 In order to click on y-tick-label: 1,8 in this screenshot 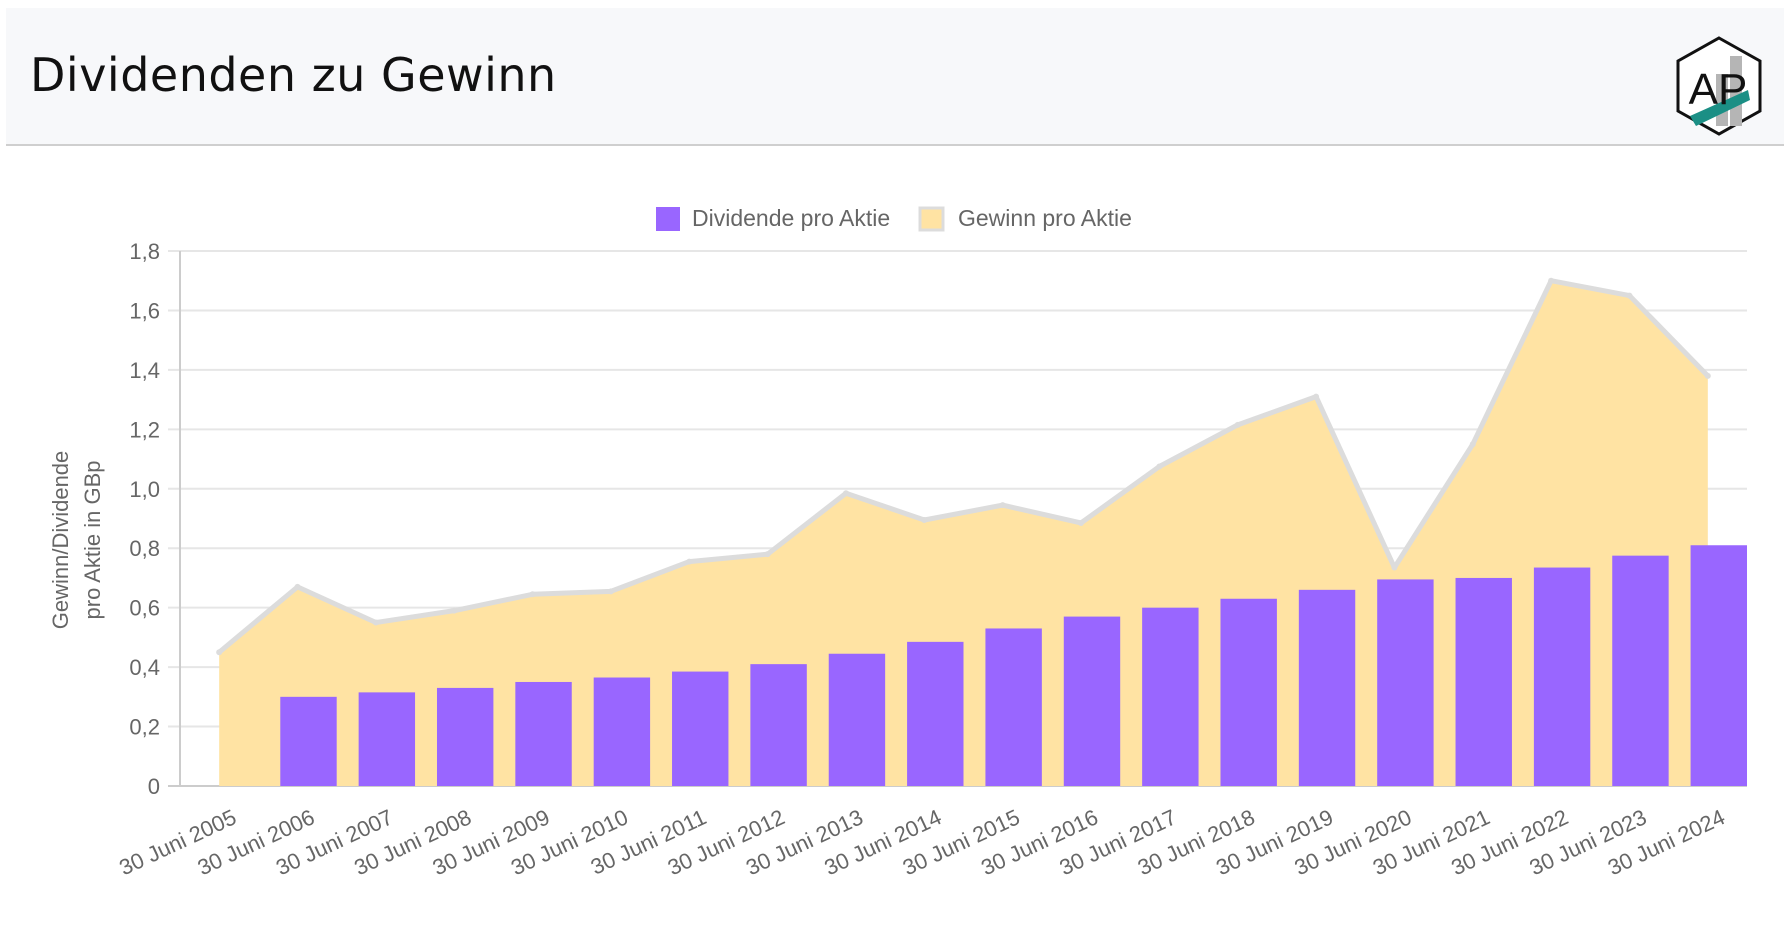, I will do `click(144, 251)`.